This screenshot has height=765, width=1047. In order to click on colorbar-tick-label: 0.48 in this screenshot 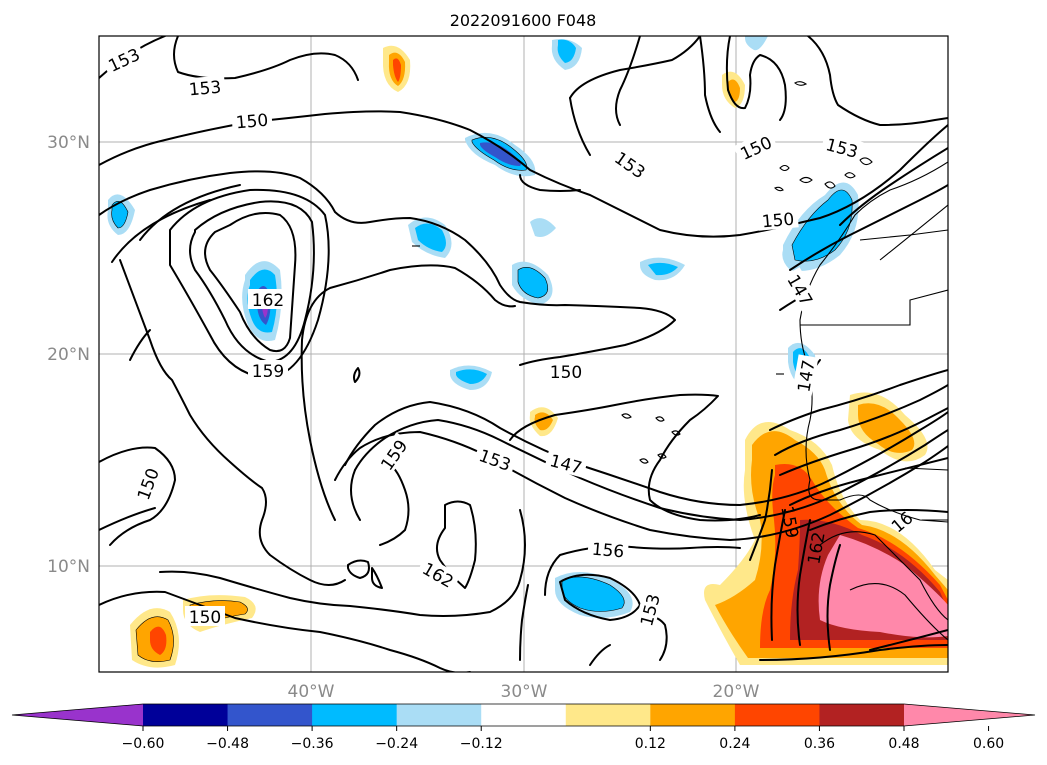, I will do `click(903, 744)`.